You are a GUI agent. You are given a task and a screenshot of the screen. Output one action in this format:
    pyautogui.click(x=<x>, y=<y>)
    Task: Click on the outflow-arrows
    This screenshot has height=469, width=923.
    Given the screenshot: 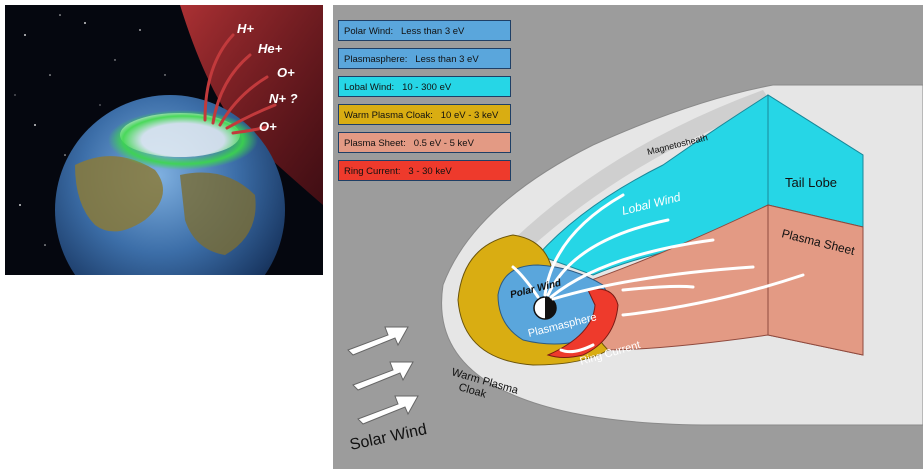 What is the action you would take?
    pyautogui.click(x=240, y=84)
    